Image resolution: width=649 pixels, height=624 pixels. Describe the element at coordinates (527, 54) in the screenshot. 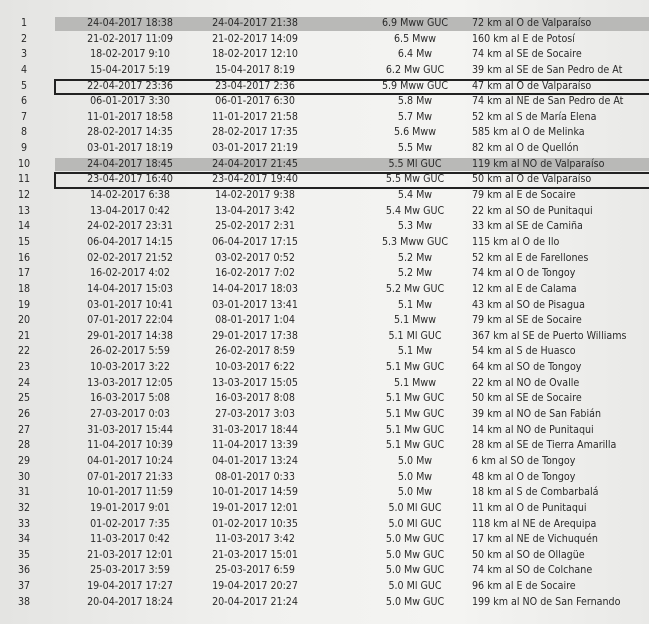

I see `reference-location: 74 km al SE de Socaire` at that location.